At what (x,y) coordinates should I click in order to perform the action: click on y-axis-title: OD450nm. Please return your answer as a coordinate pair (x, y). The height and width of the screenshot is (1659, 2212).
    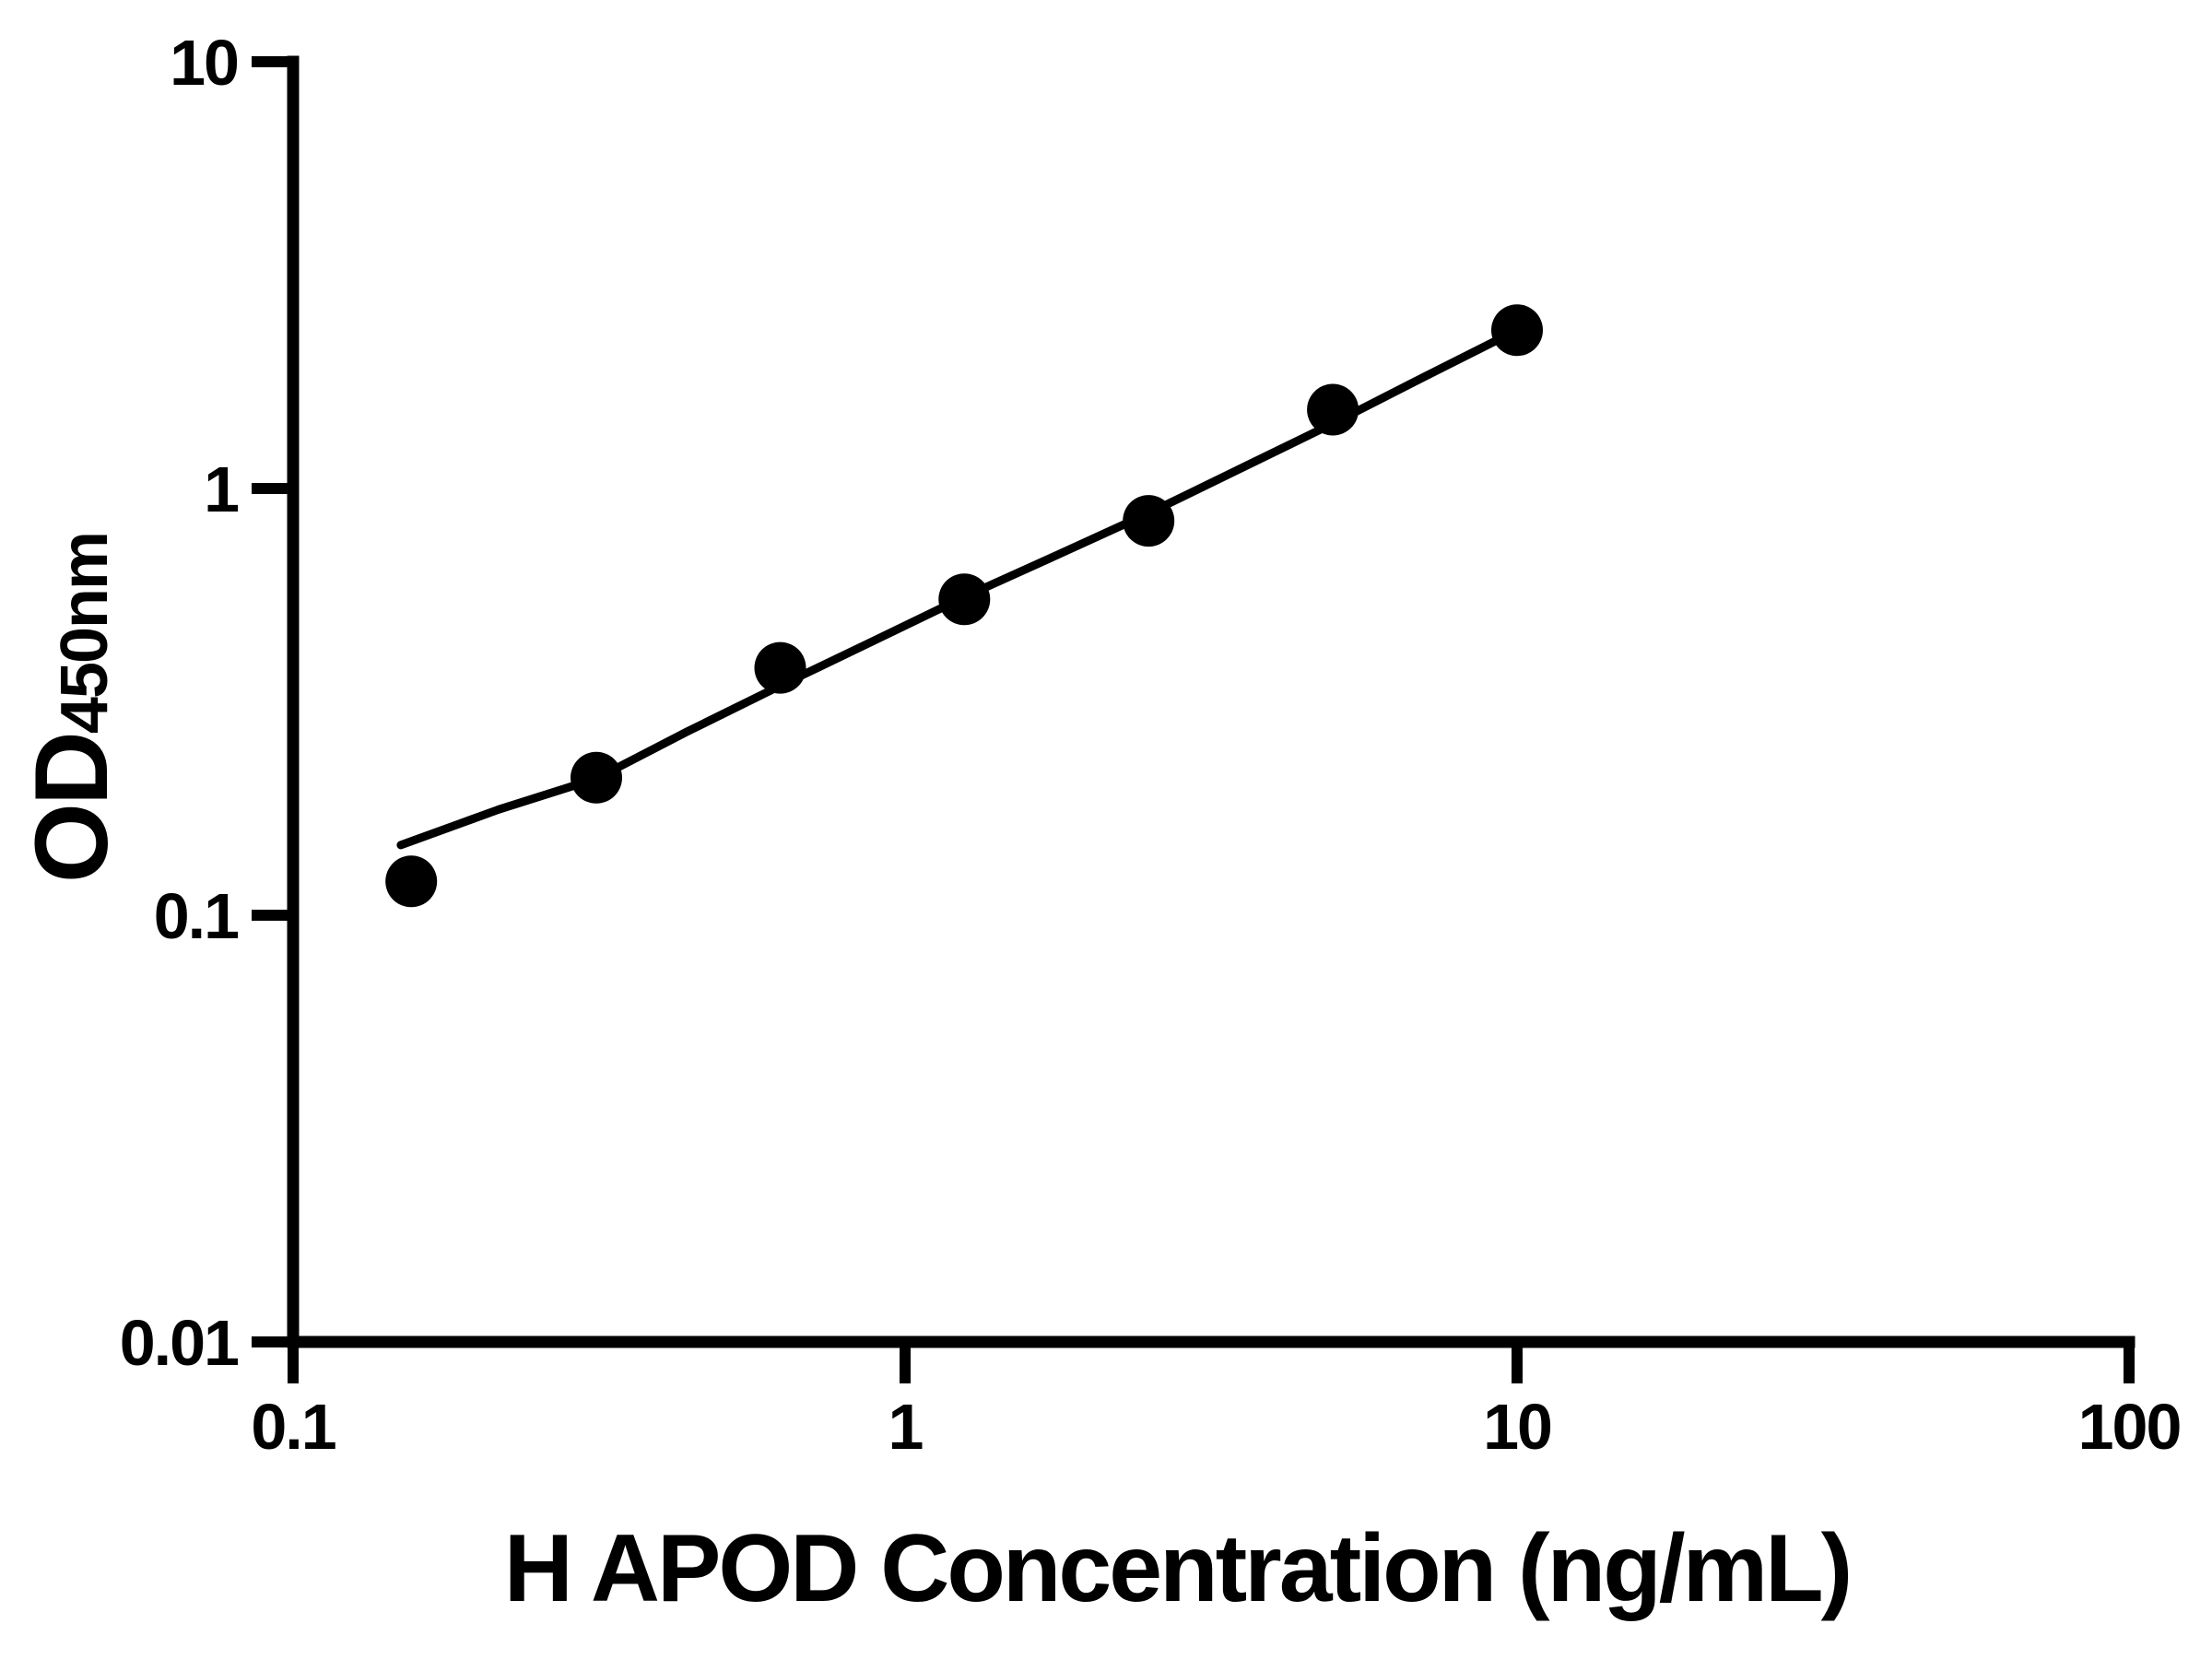
    Looking at the image, I should click on (71, 707).